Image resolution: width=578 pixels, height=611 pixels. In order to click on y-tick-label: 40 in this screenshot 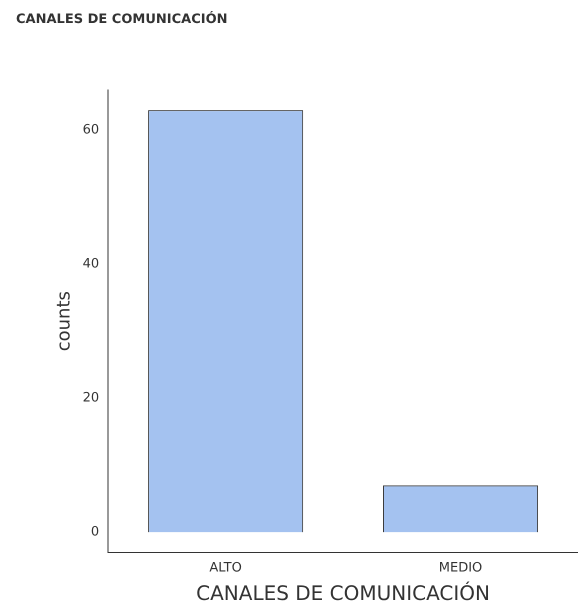, I will do `click(91, 264)`.